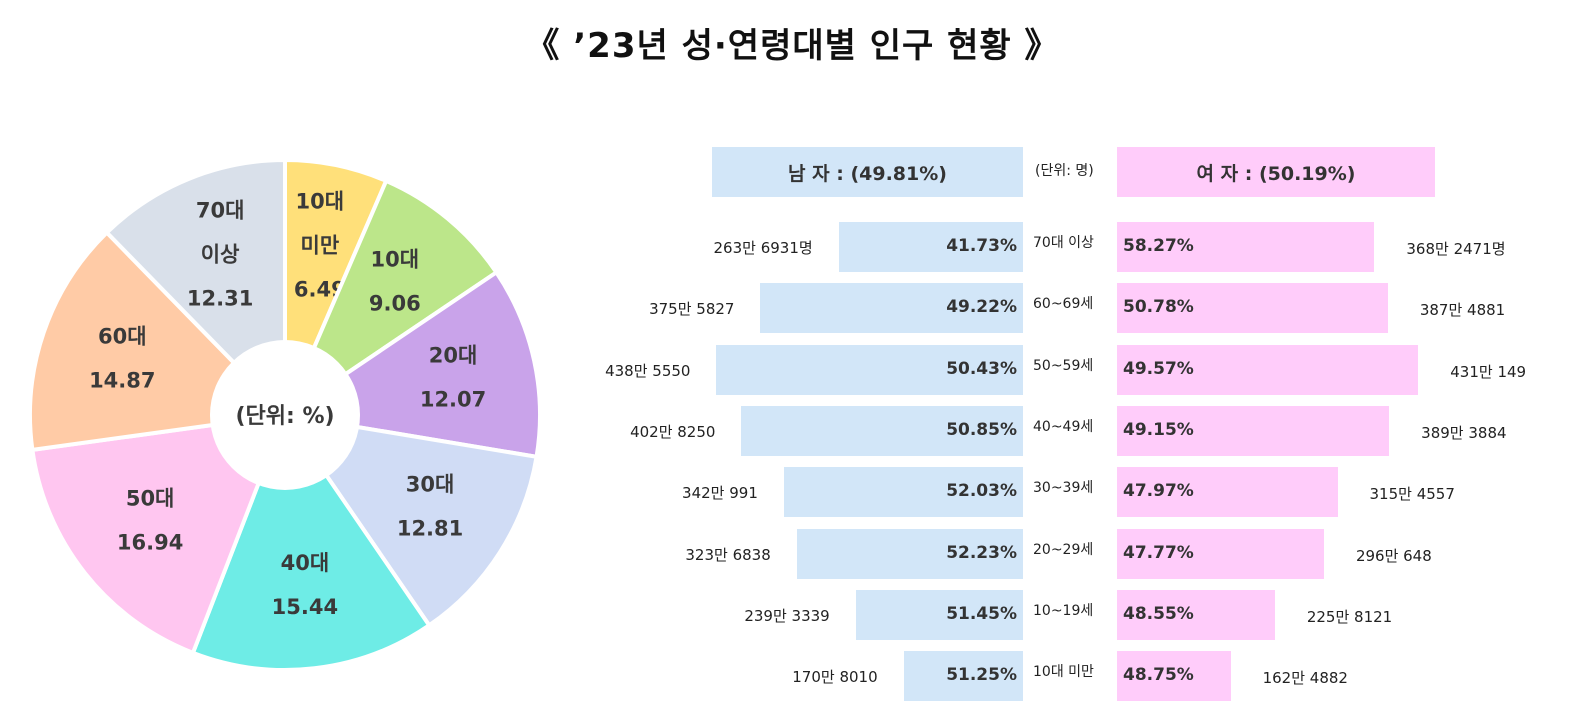 This screenshot has width=1585, height=728. Describe the element at coordinates (220, 211) in the screenshot. I see `pie-slice-label: 70대` at that location.